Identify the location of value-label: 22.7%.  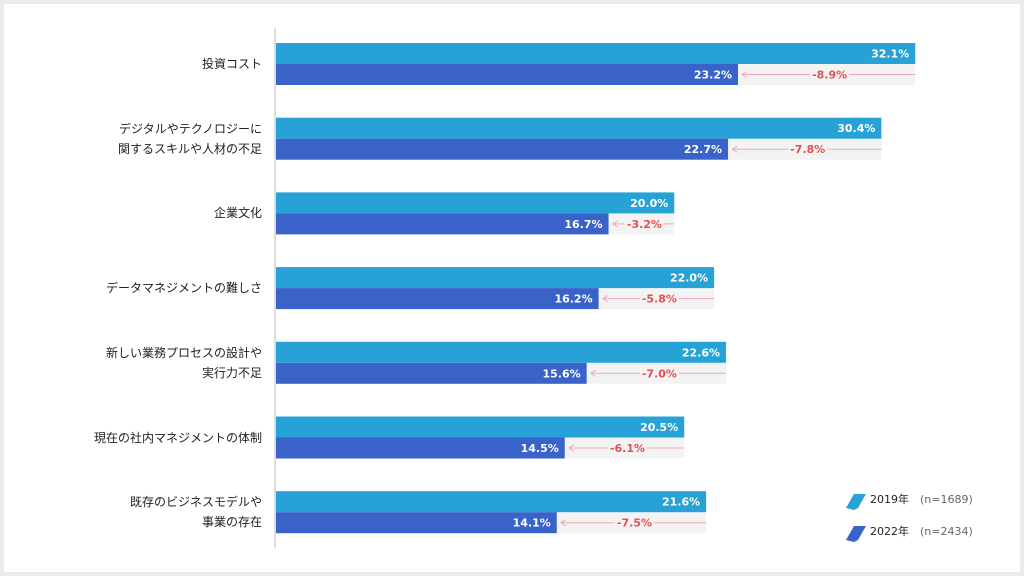
(703, 149).